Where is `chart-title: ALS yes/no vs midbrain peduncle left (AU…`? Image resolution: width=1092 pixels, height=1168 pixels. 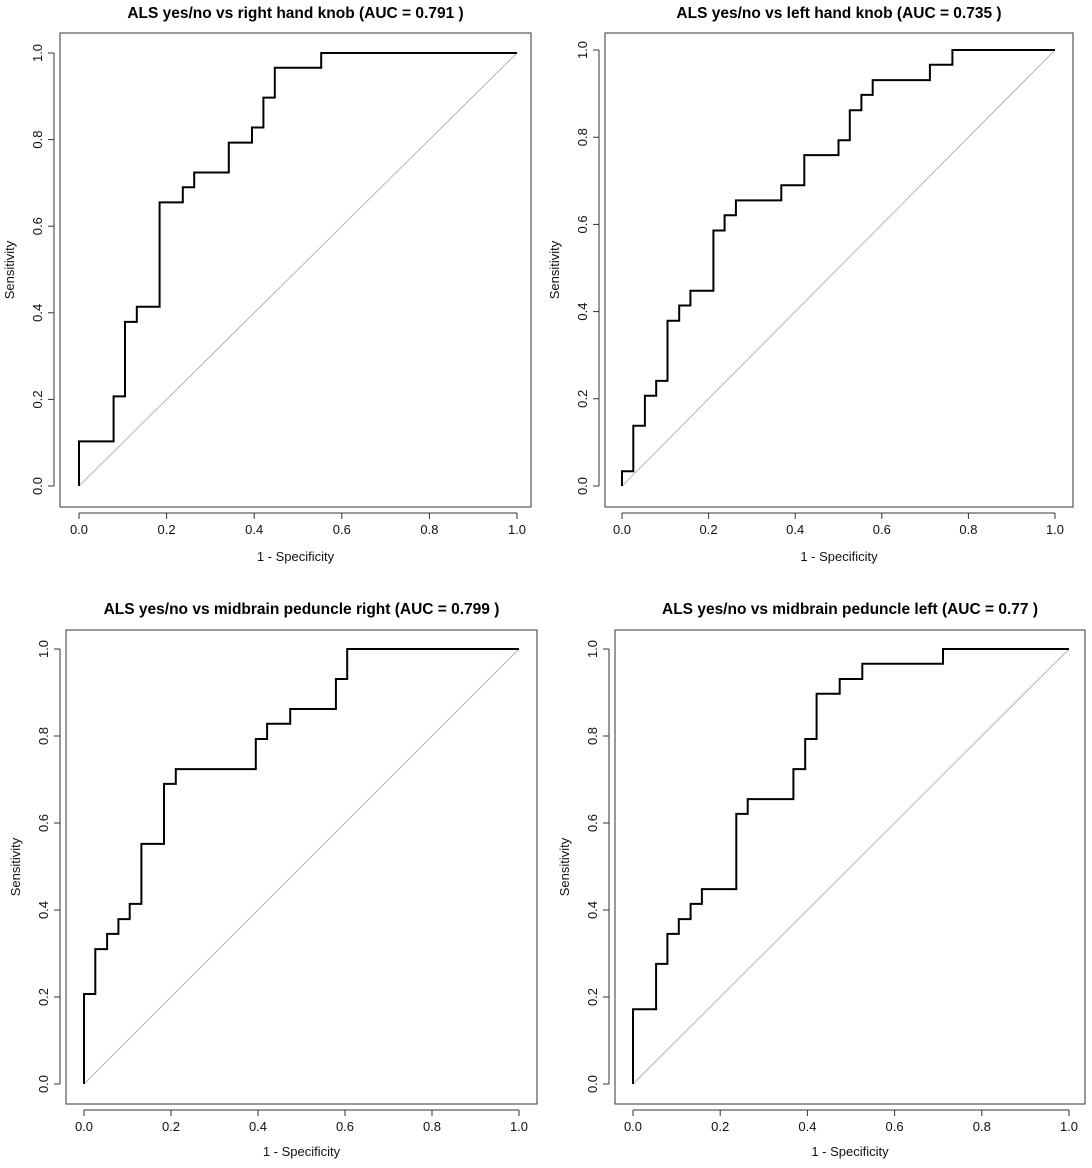 chart-title: ALS yes/no vs midbrain peduncle left (AU… is located at coordinates (850, 609).